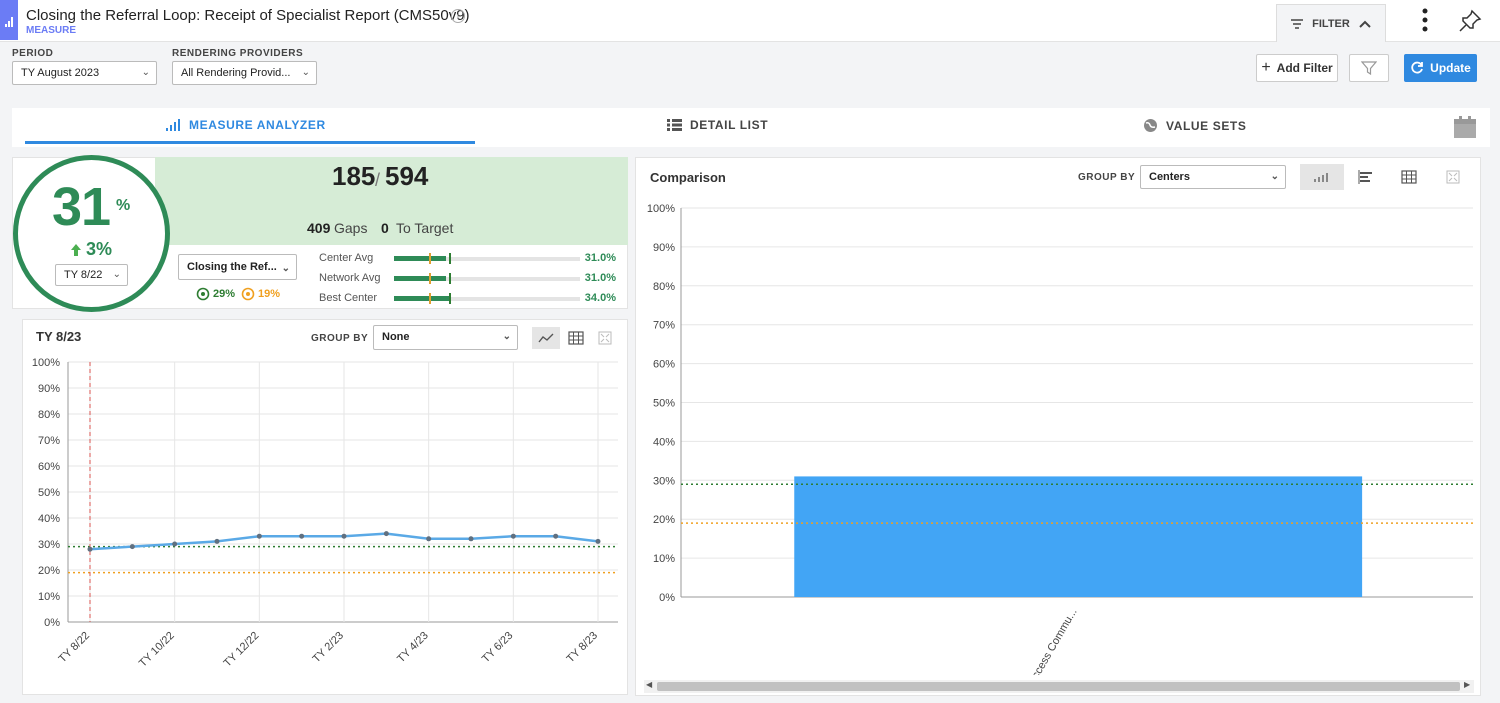  What do you see at coordinates (1470, 21) in the screenshot?
I see `pin-icon` at bounding box center [1470, 21].